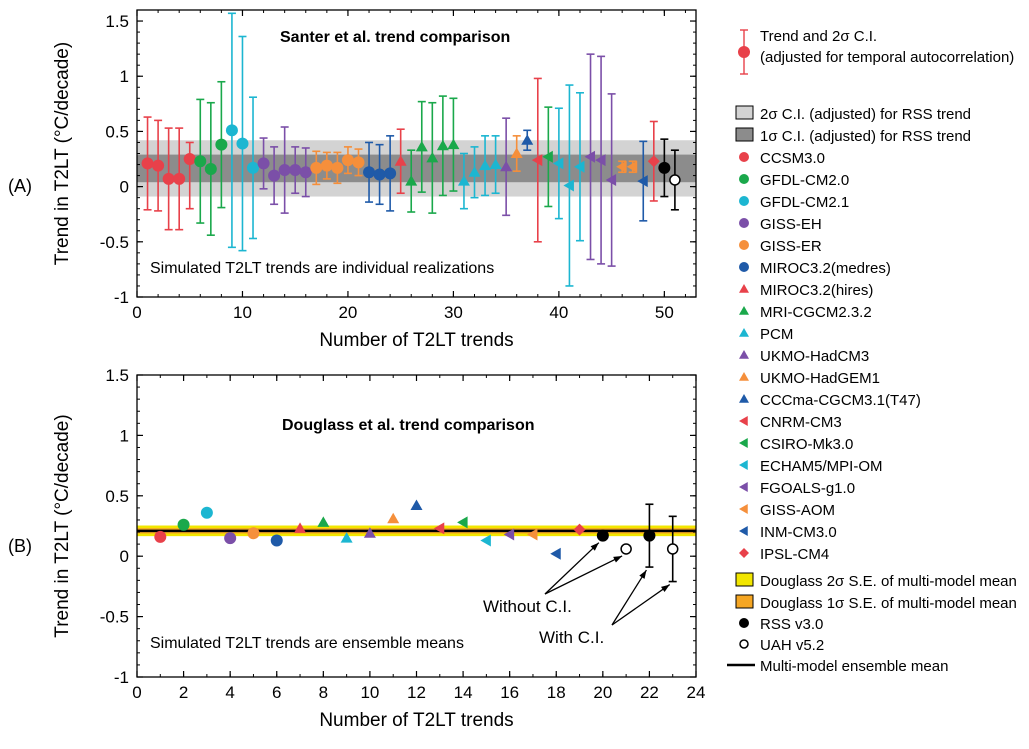 The width and height of the screenshot is (1029, 749). Describe the element at coordinates (463, 692) in the screenshot. I see `x-tick-label: 14` at that location.